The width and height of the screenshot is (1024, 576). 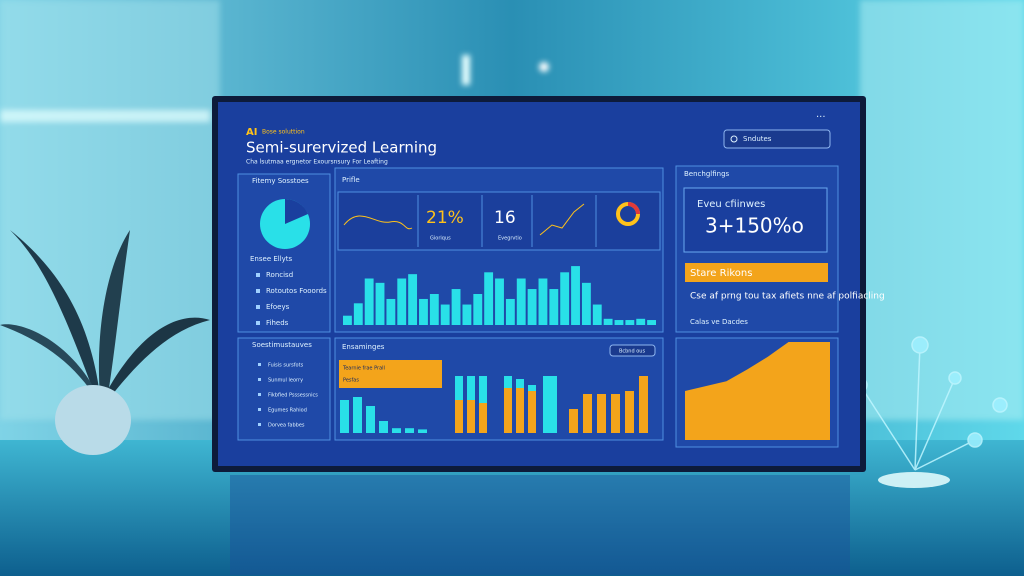 What do you see at coordinates (363, 347) in the screenshot?
I see `comparison-title: Ensaminges` at bounding box center [363, 347].